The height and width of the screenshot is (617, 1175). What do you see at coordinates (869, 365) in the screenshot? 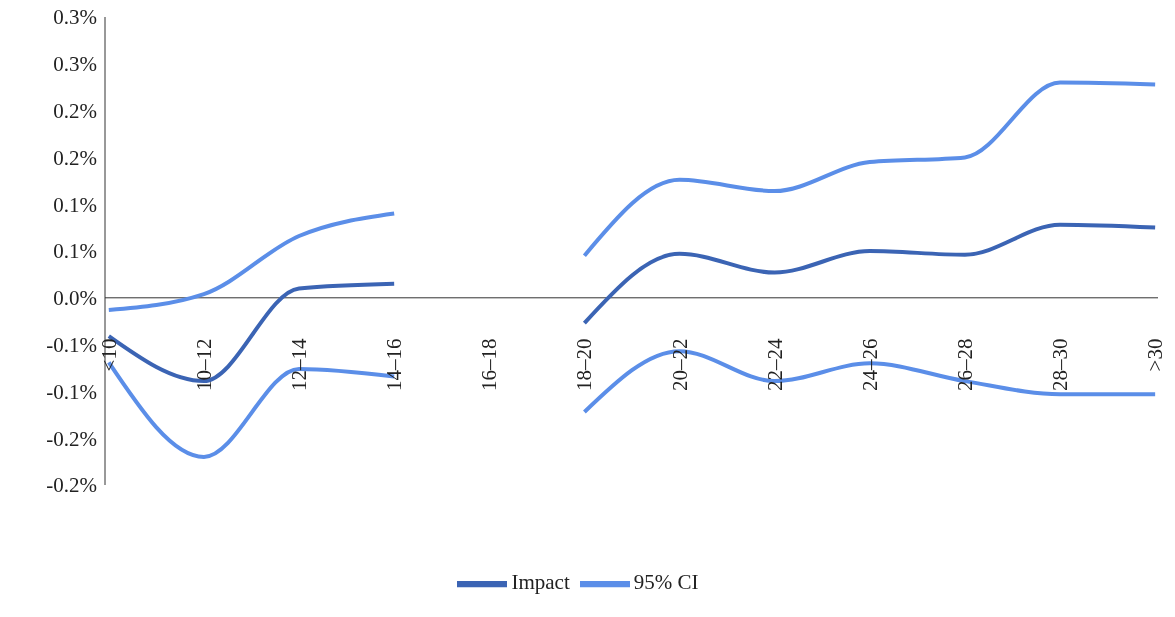
I see `x-tick-label: 24–26` at bounding box center [869, 365].